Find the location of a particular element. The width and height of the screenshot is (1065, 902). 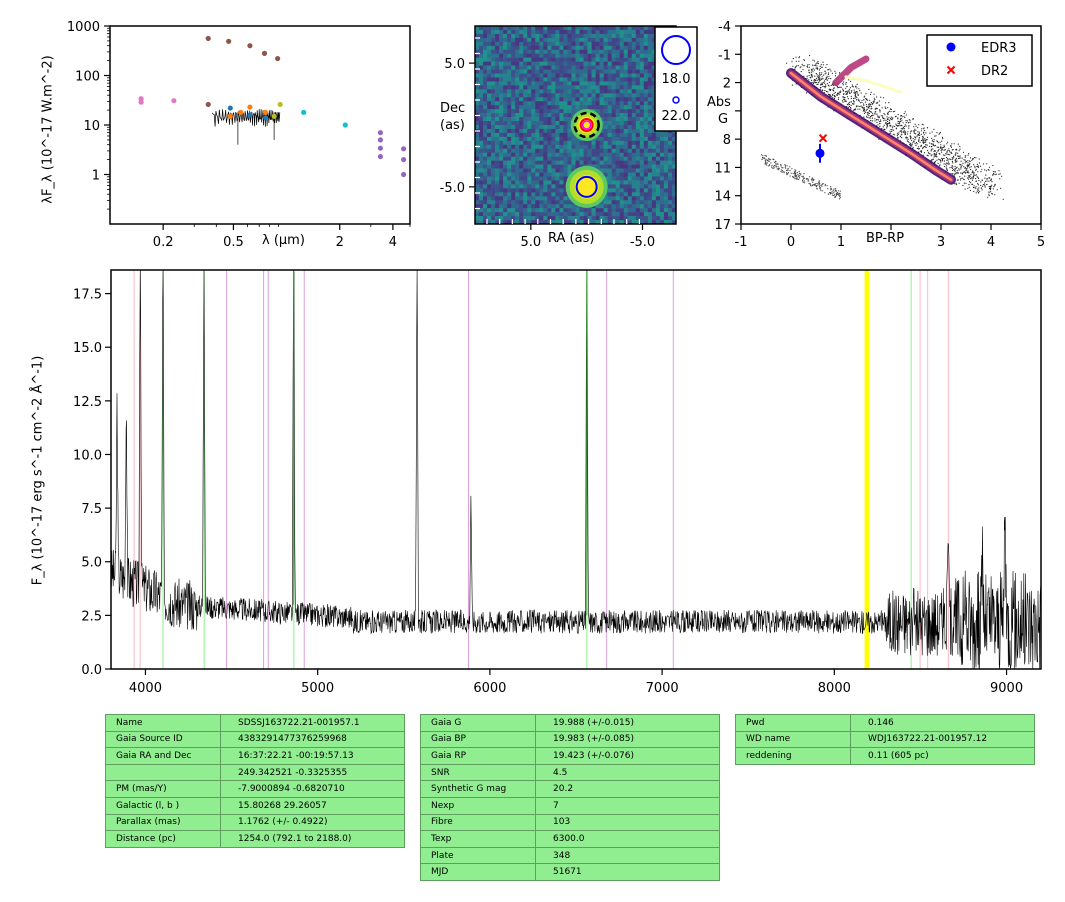

table-row: Gaia RA and Dec 16:37:22.21 -00:19:57.13 is located at coordinates (255, 756).